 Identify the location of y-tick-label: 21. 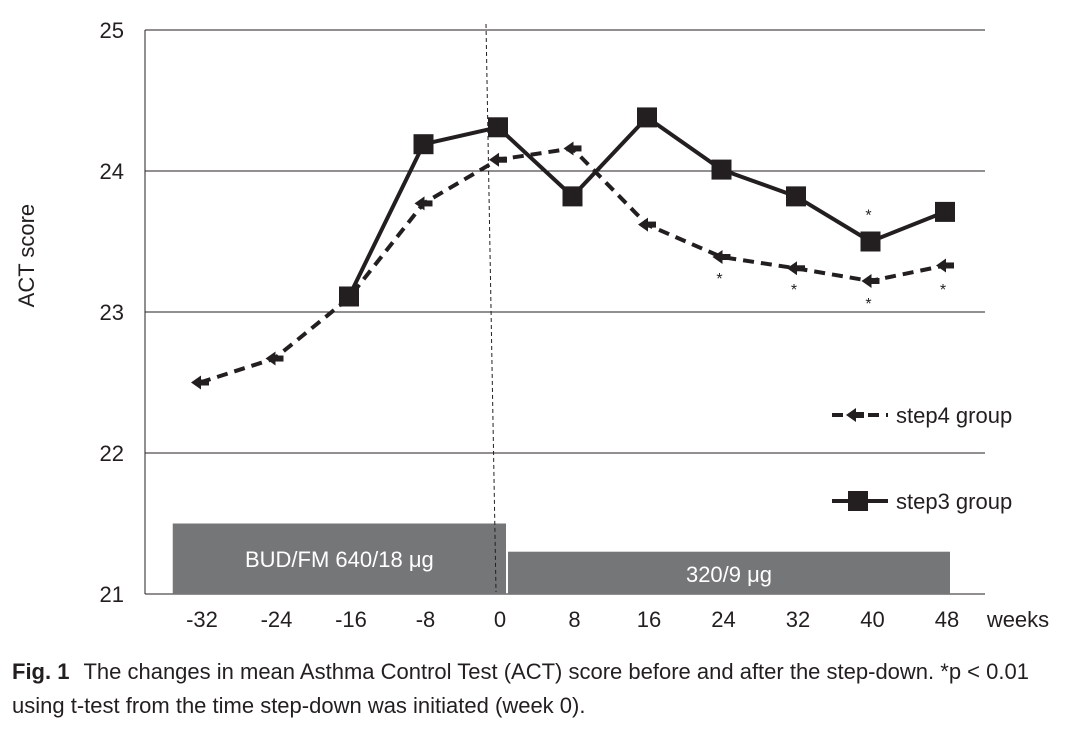
(112, 594).